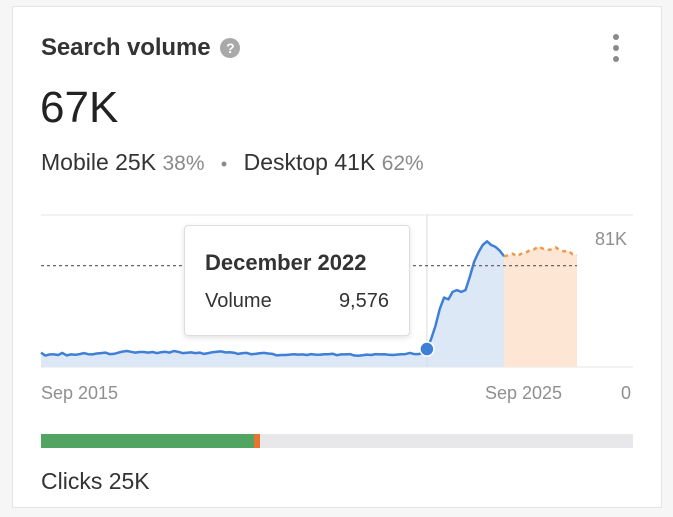 Image resolution: width=673 pixels, height=517 pixels. Describe the element at coordinates (297, 280) in the screenshot. I see `chart-tooltip: December 2022 Volume 9,576` at that location.